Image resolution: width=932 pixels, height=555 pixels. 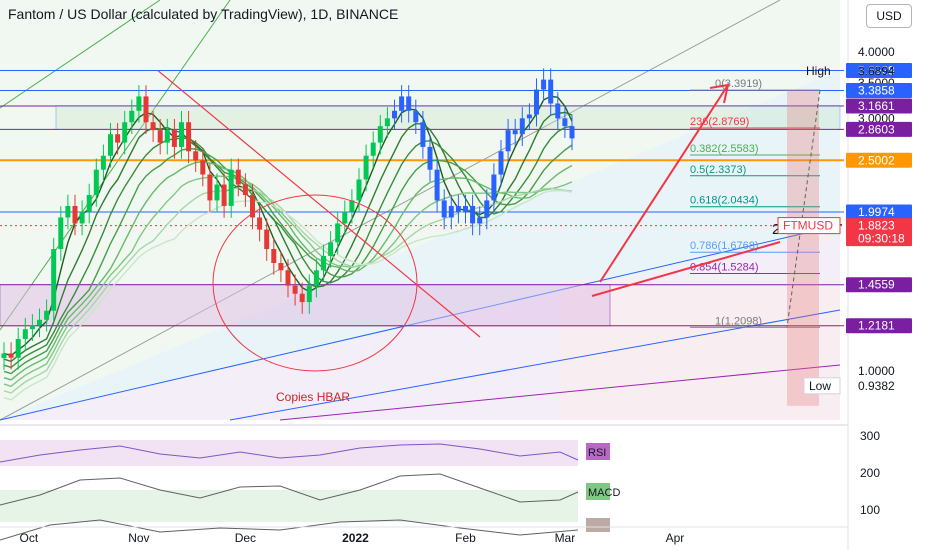 I want to click on copies-label: Copies HBAR, so click(x=313, y=397).